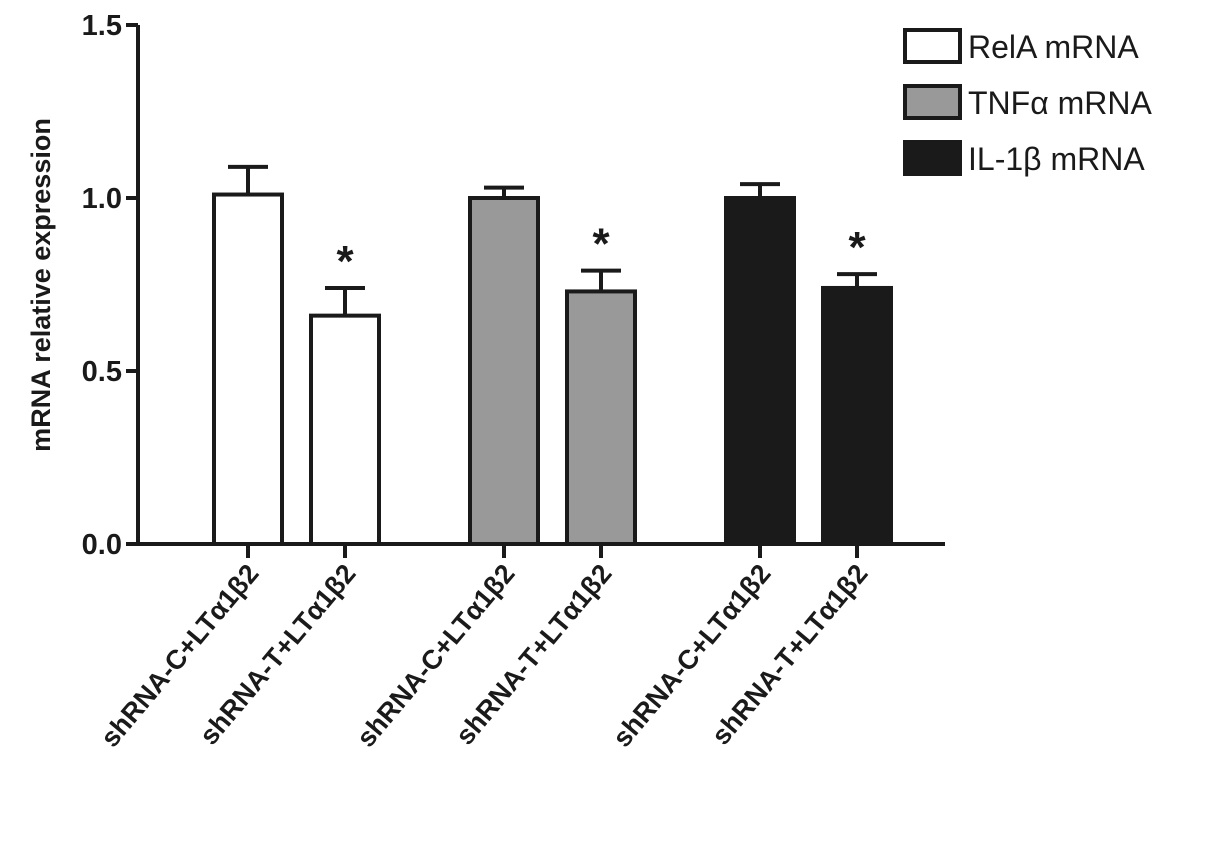  What do you see at coordinates (41, 285) in the screenshot?
I see `y-axis-label: mRNA relative expression` at bounding box center [41, 285].